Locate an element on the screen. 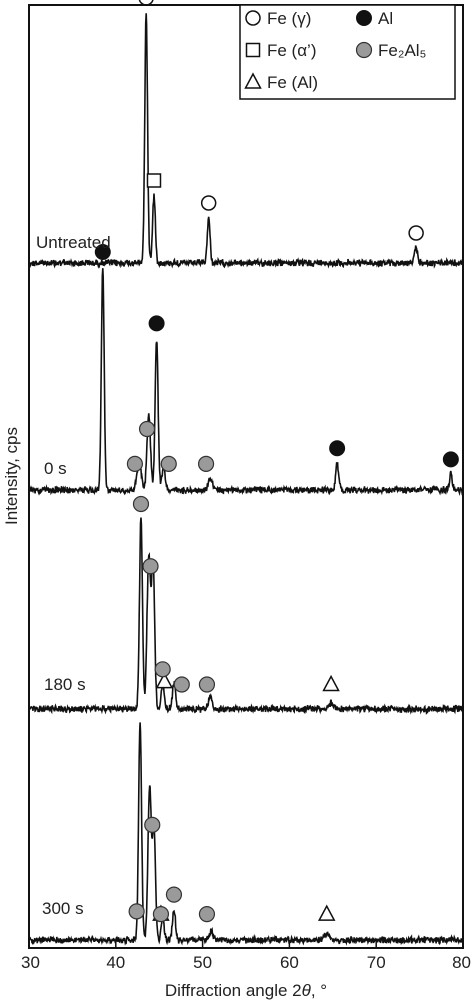 This screenshot has height=1001, width=474. trace-label-1: 0 s is located at coordinates (55, 468).